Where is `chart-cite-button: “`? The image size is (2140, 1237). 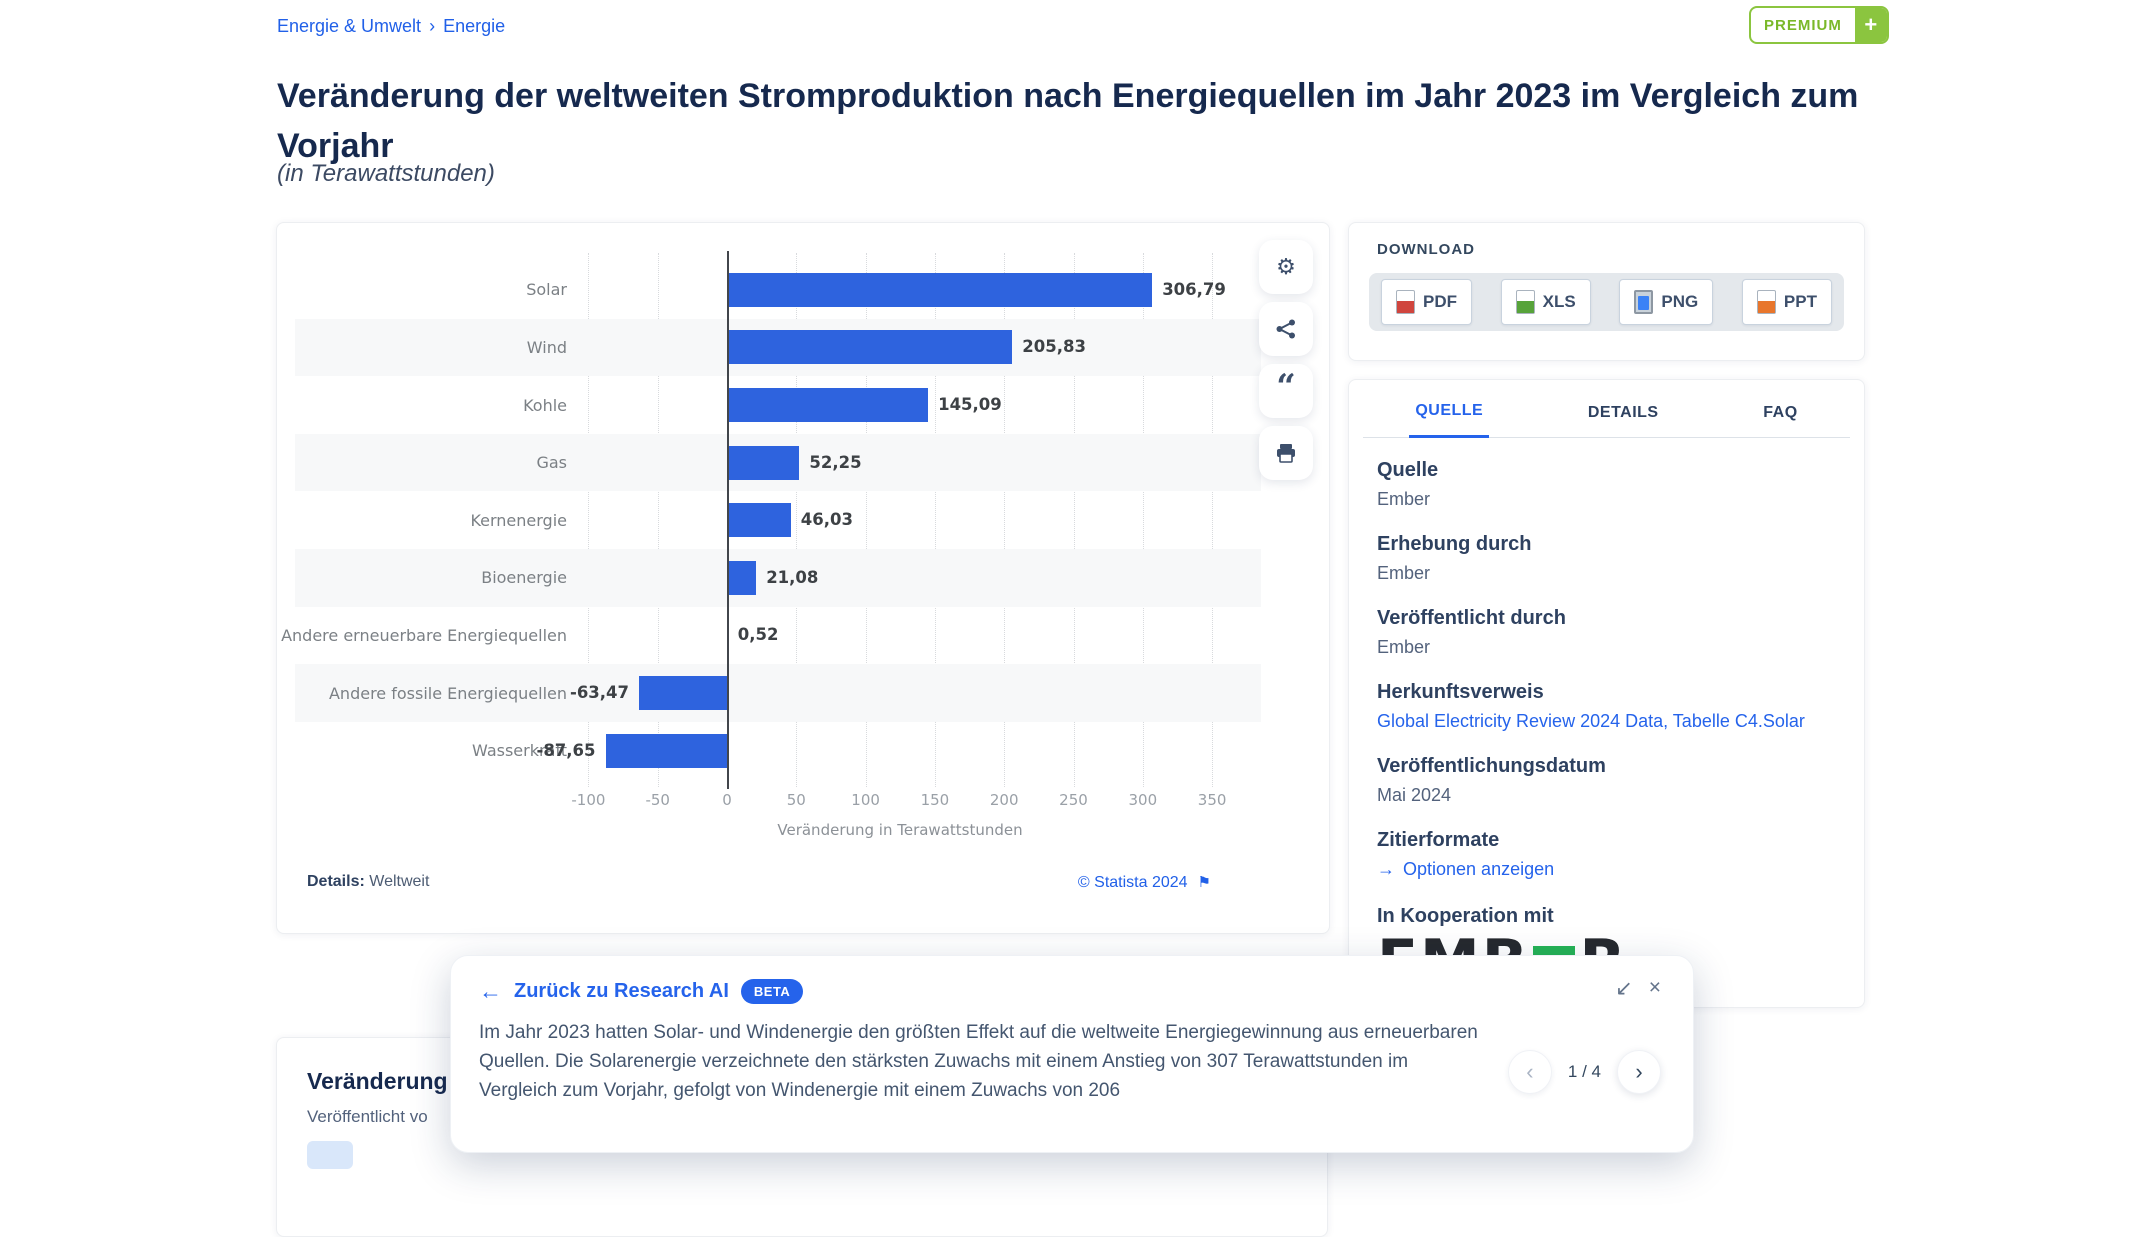
chart-cite-button: “ is located at coordinates (1286, 391).